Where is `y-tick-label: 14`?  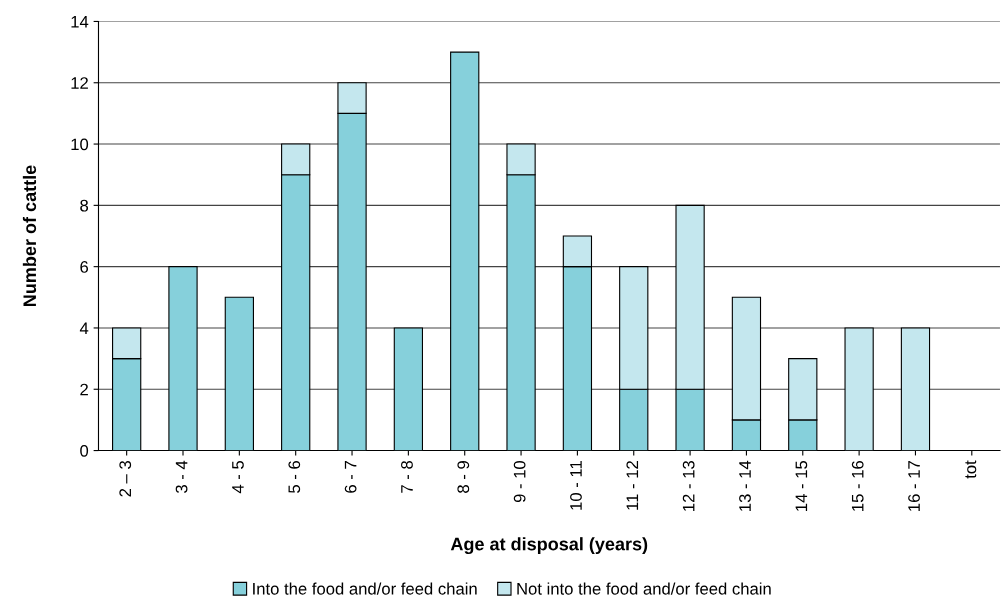 y-tick-label: 14 is located at coordinates (80, 22).